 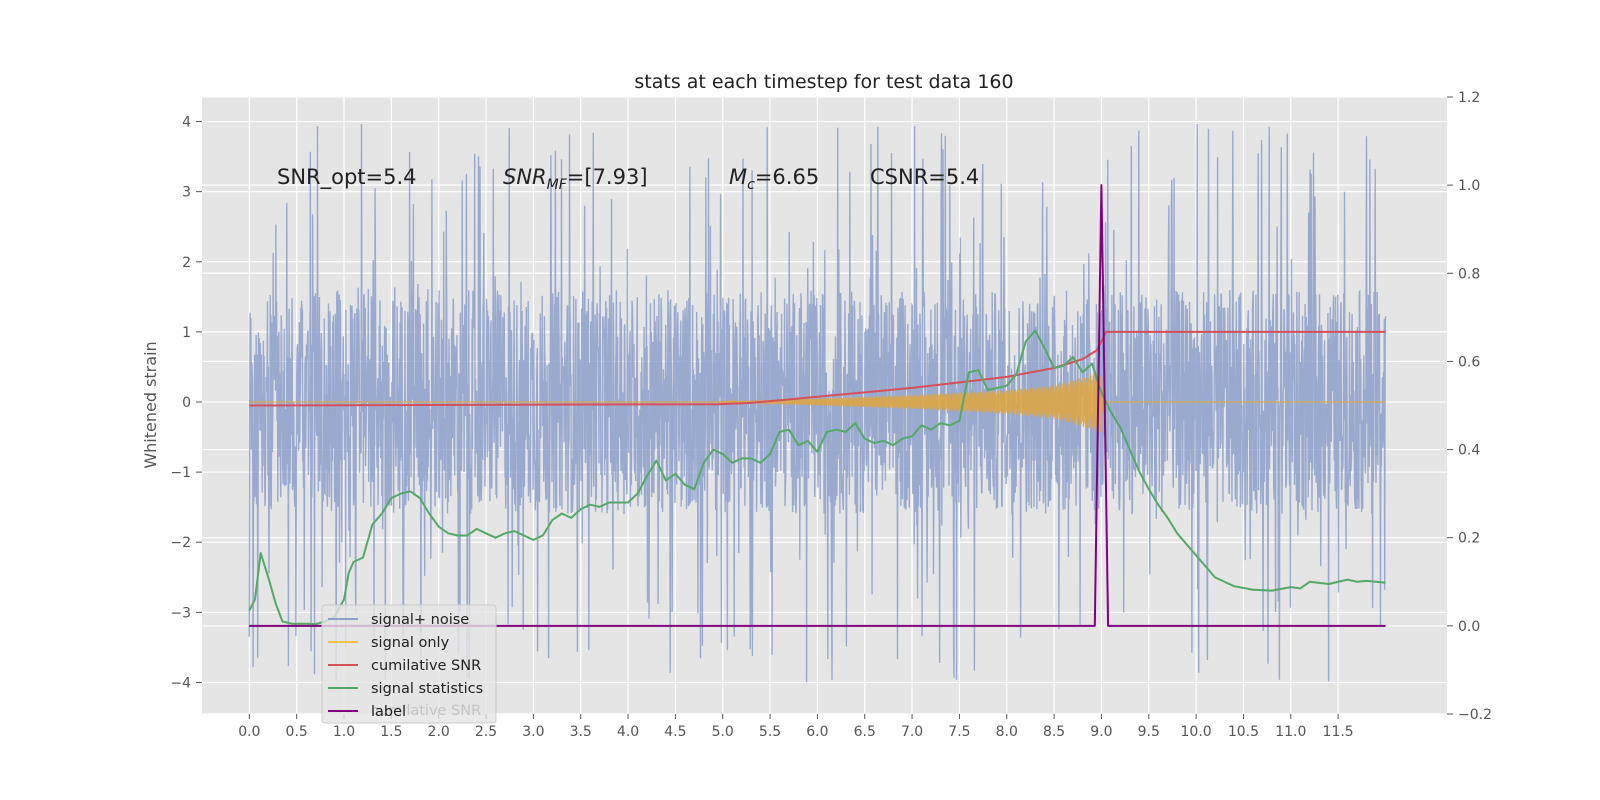 I want to click on x-tick-label: 6.0, so click(x=817, y=732).